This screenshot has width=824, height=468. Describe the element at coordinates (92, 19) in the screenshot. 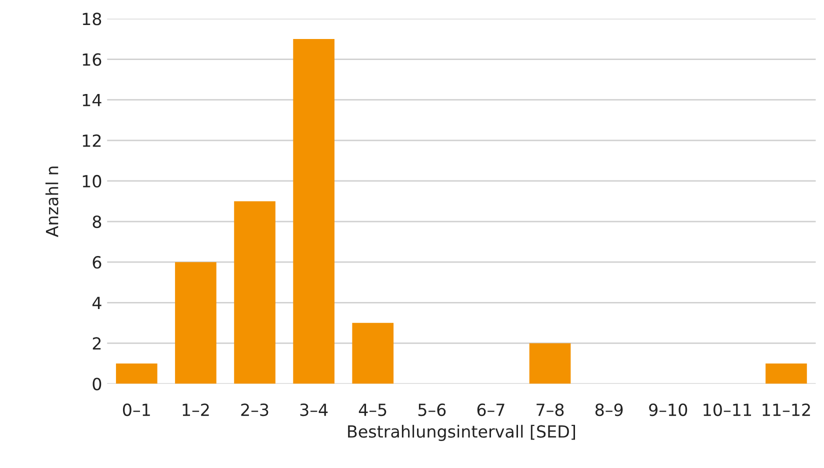

I see `y-tick-label: 18` at that location.